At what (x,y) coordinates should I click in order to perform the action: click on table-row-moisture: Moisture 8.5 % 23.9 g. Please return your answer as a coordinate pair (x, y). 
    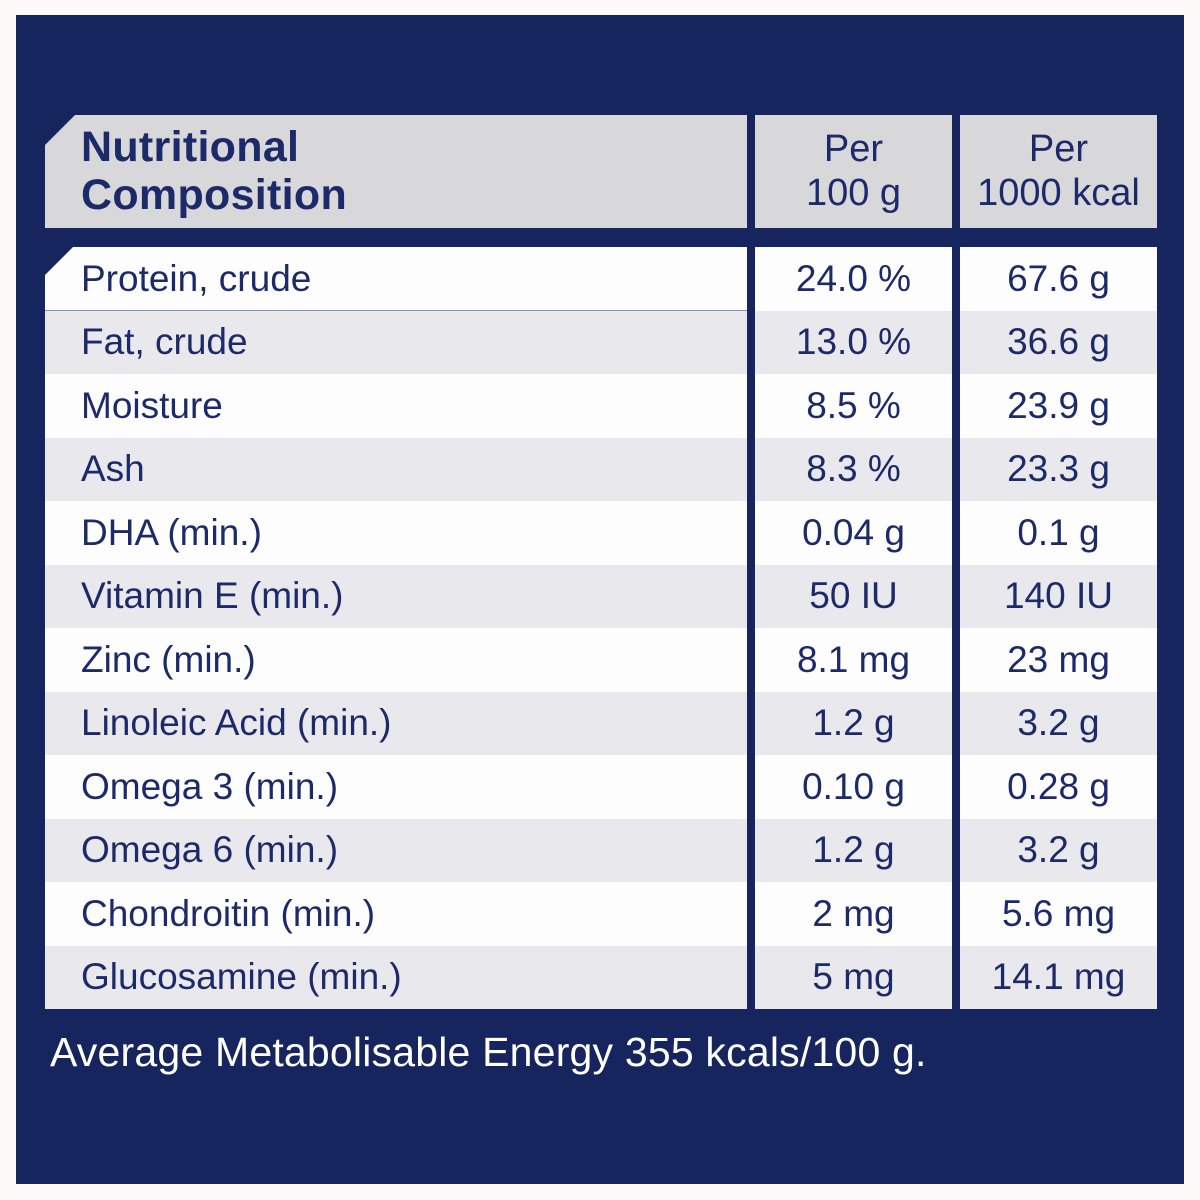
    Looking at the image, I should click on (601, 406).